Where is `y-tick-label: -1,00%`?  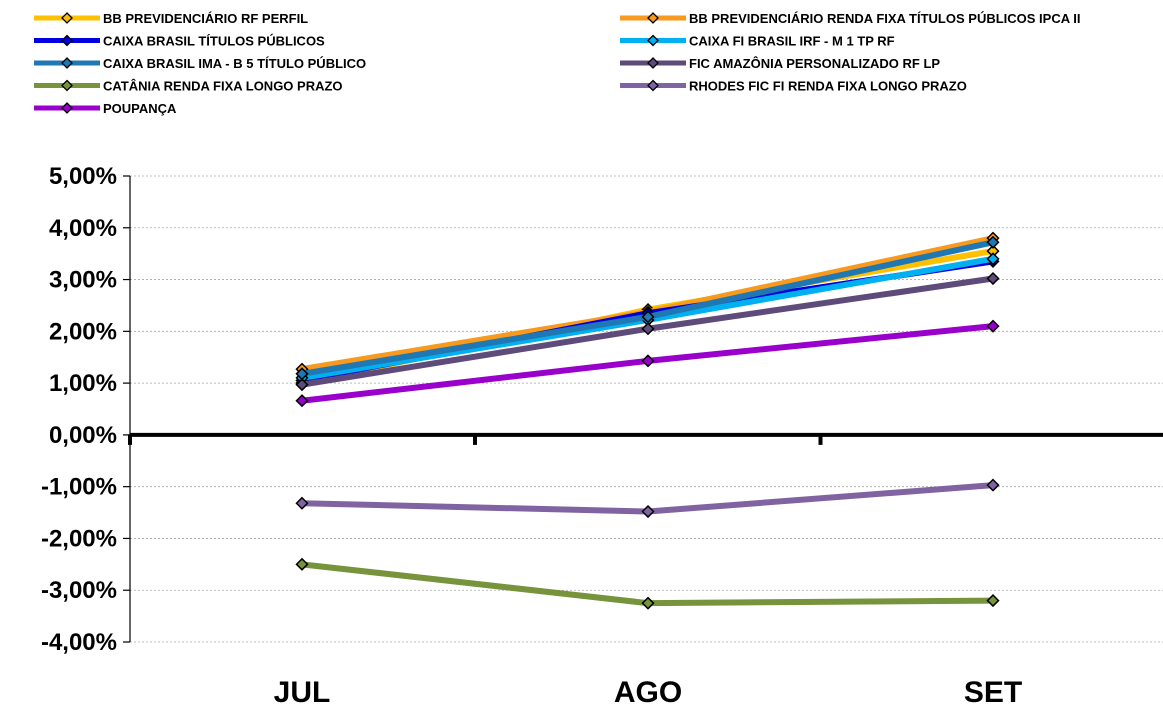 y-tick-label: -1,00% is located at coordinates (79, 487).